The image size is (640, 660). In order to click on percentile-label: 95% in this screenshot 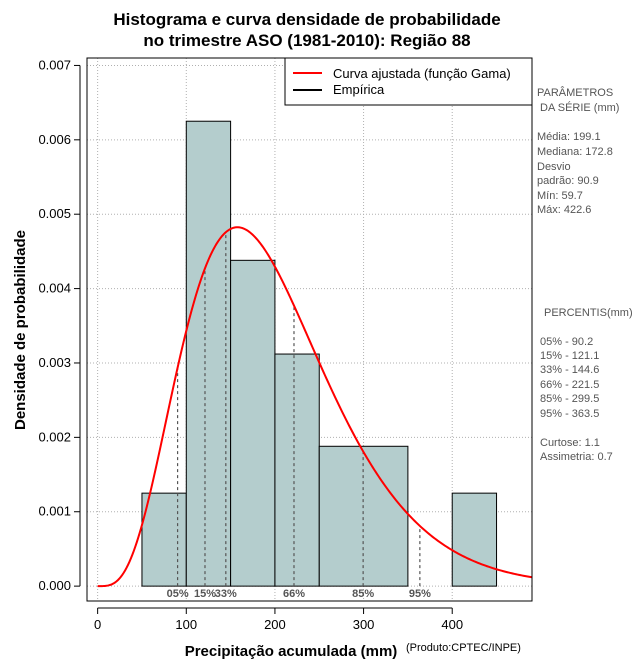, I will do `click(420, 594)`.